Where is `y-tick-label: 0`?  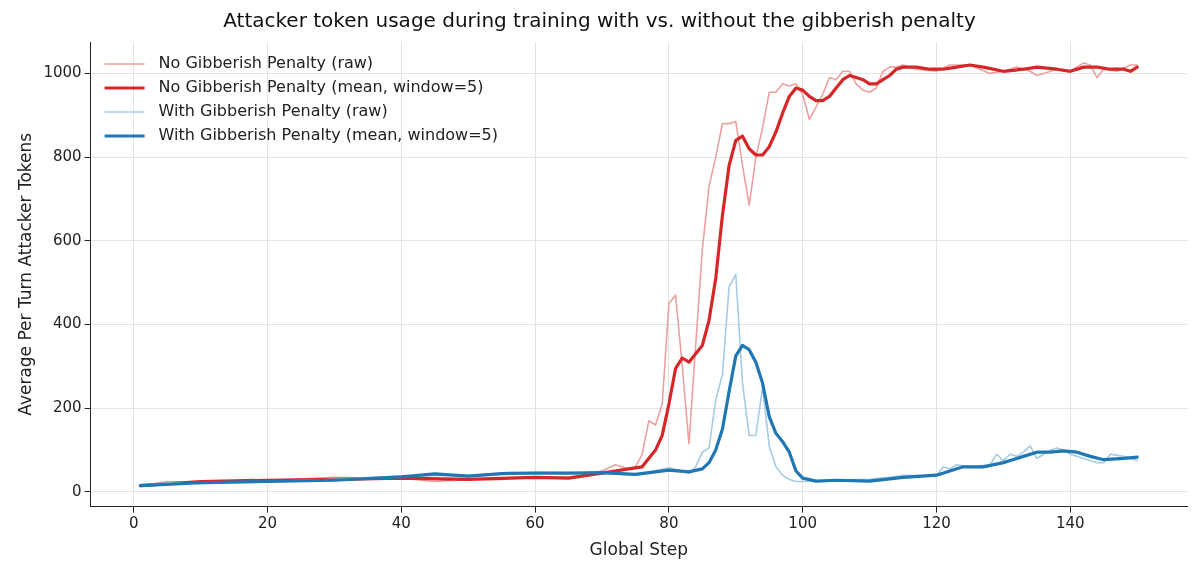 y-tick-label: 0 is located at coordinates (77, 490).